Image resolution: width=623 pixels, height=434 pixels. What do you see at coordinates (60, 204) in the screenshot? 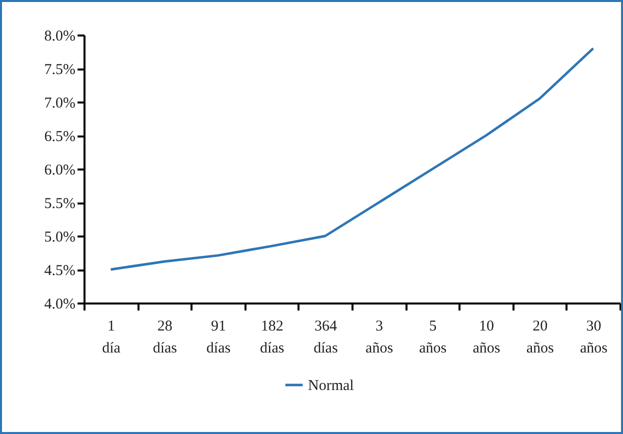
I see `y-tick-label: 5.5%` at bounding box center [60, 204].